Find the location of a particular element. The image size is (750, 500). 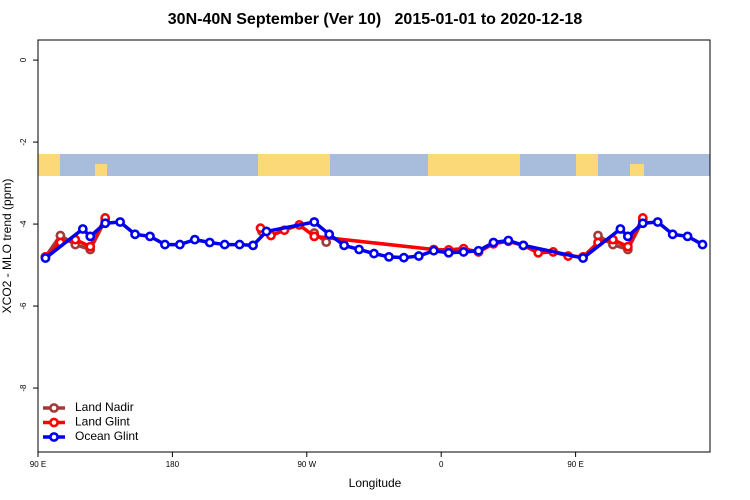

x-tick-label: 0 is located at coordinates (441, 464).